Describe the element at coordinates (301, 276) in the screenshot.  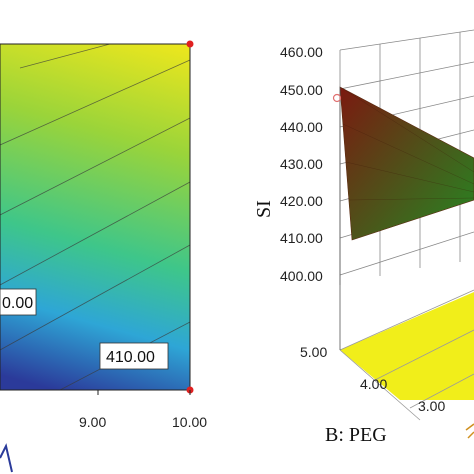
I see `z-tick-label: 400.00` at that location.